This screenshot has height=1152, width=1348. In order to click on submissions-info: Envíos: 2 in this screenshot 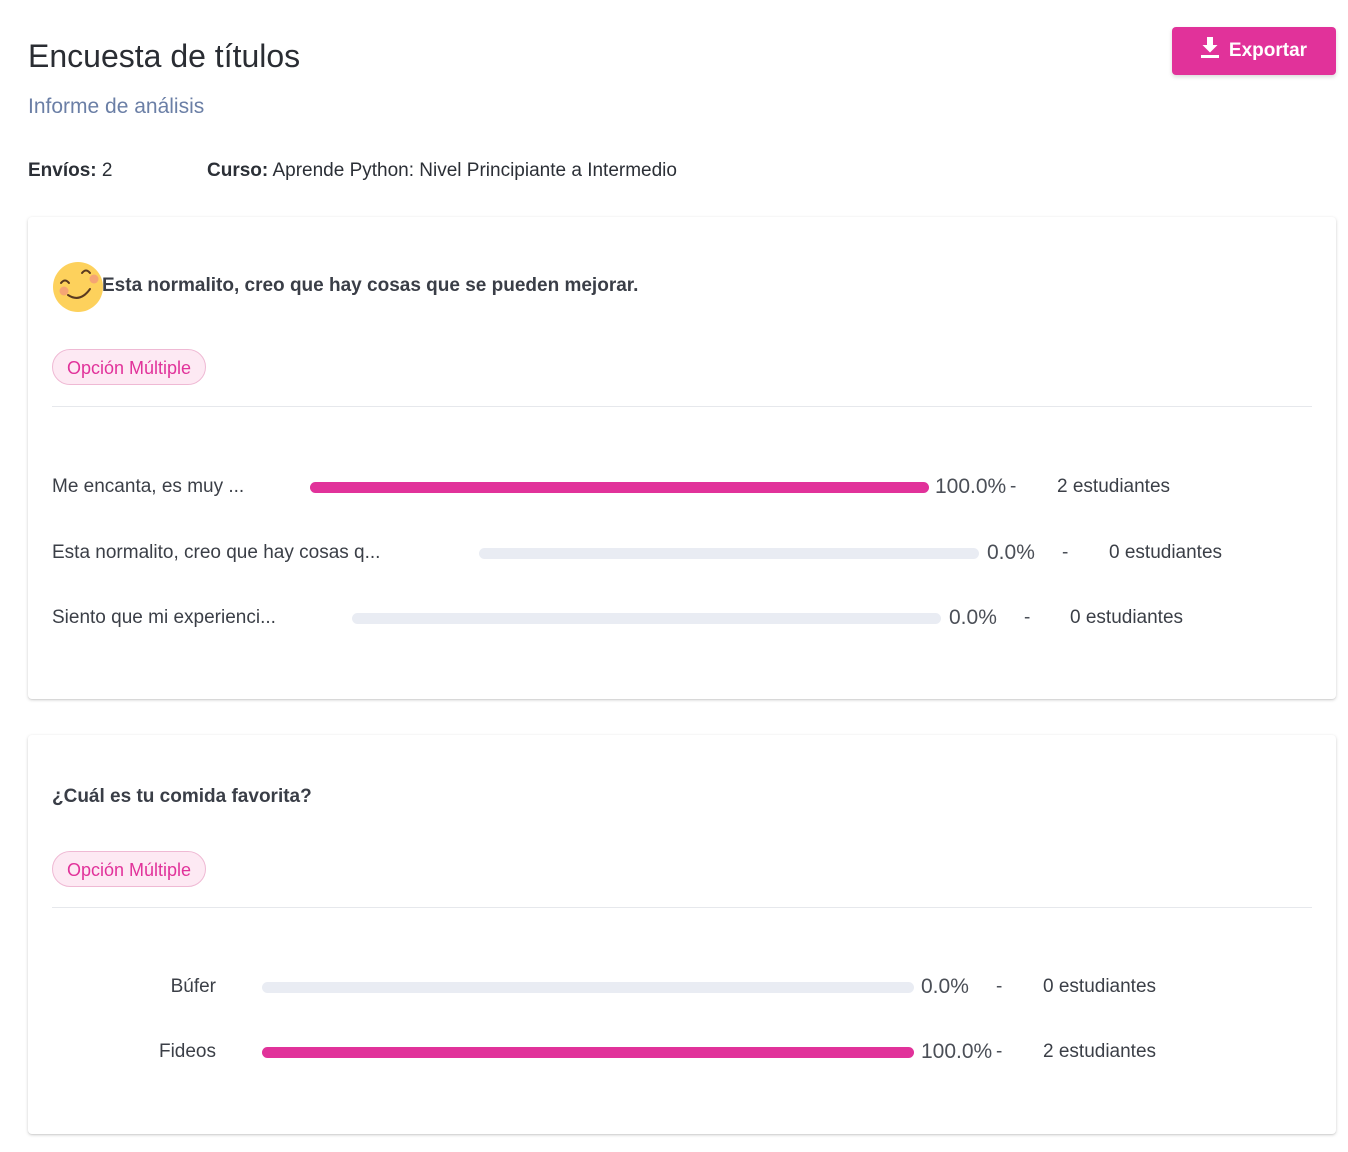, I will do `click(70, 171)`.